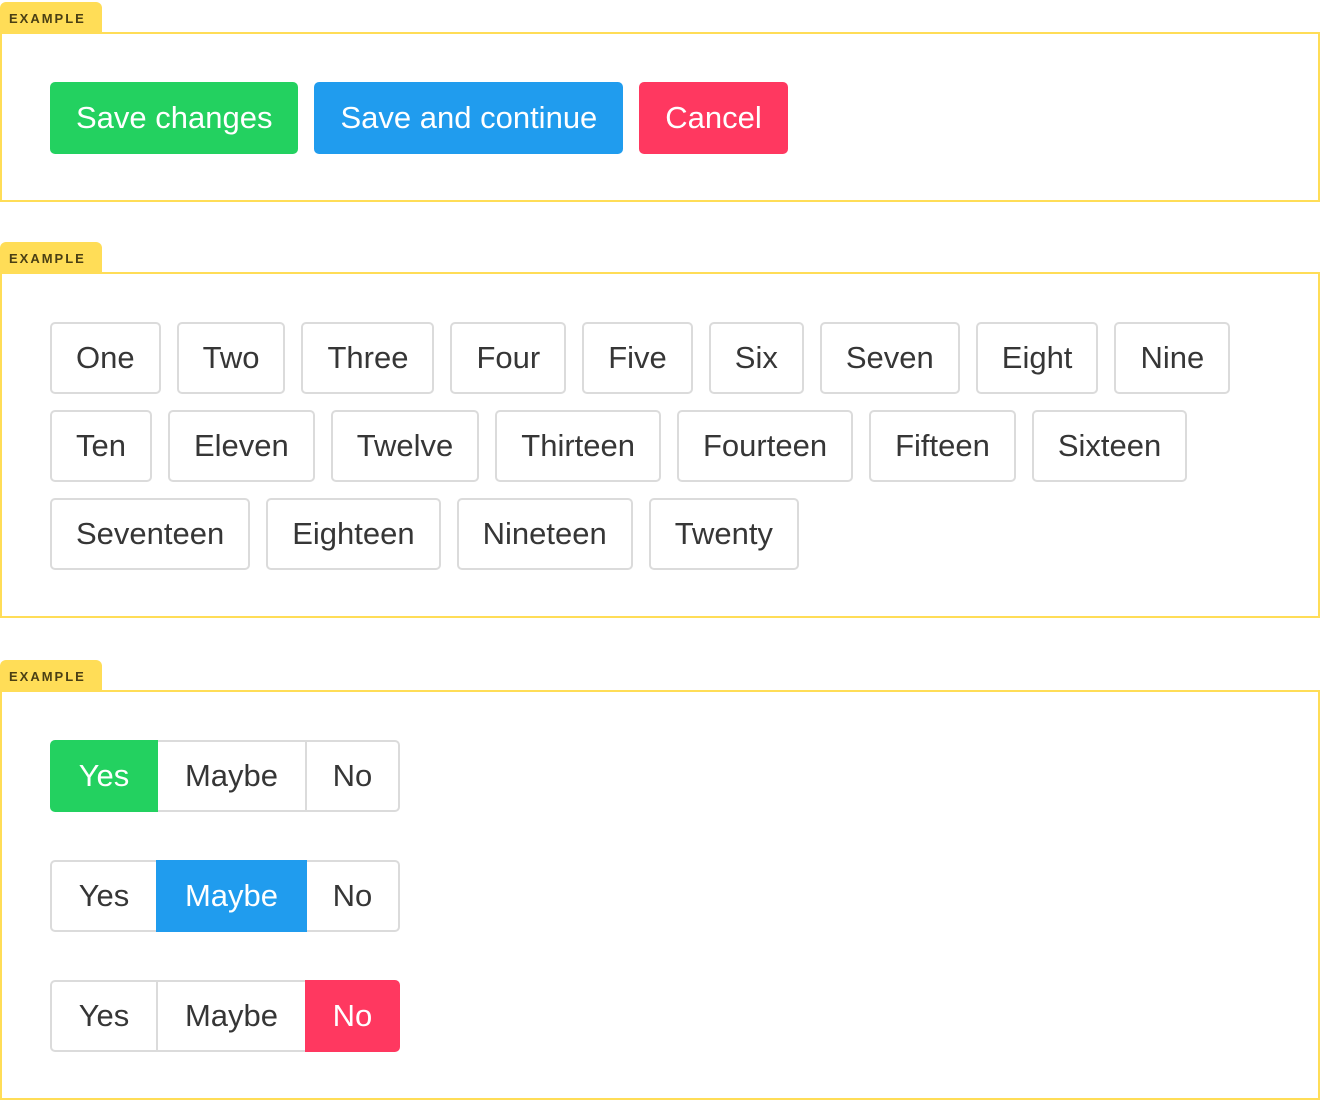  What do you see at coordinates (756, 358) in the screenshot?
I see `tag-button-six: Six` at bounding box center [756, 358].